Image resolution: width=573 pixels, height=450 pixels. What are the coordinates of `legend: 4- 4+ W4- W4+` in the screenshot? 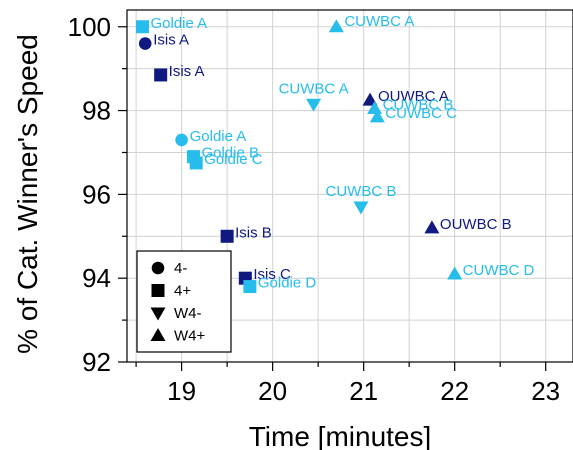 It's located at (184, 301).